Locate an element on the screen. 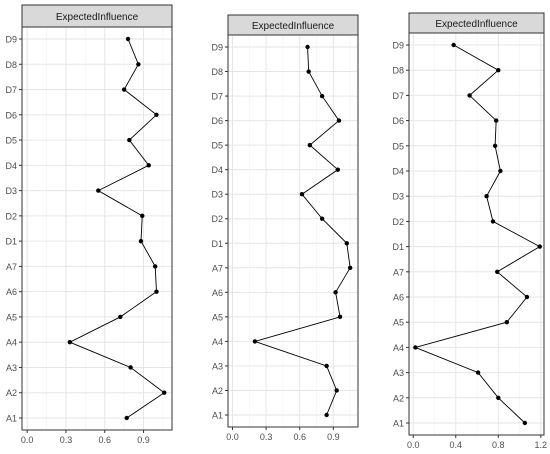 The height and width of the screenshot is (454, 550). y-tick-label: D8 is located at coordinates (11, 65).